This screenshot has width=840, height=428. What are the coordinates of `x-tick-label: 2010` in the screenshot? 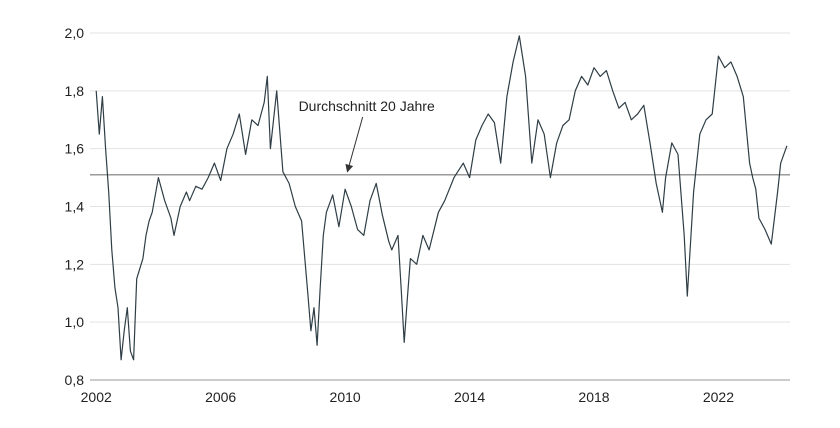 It's located at (345, 397).